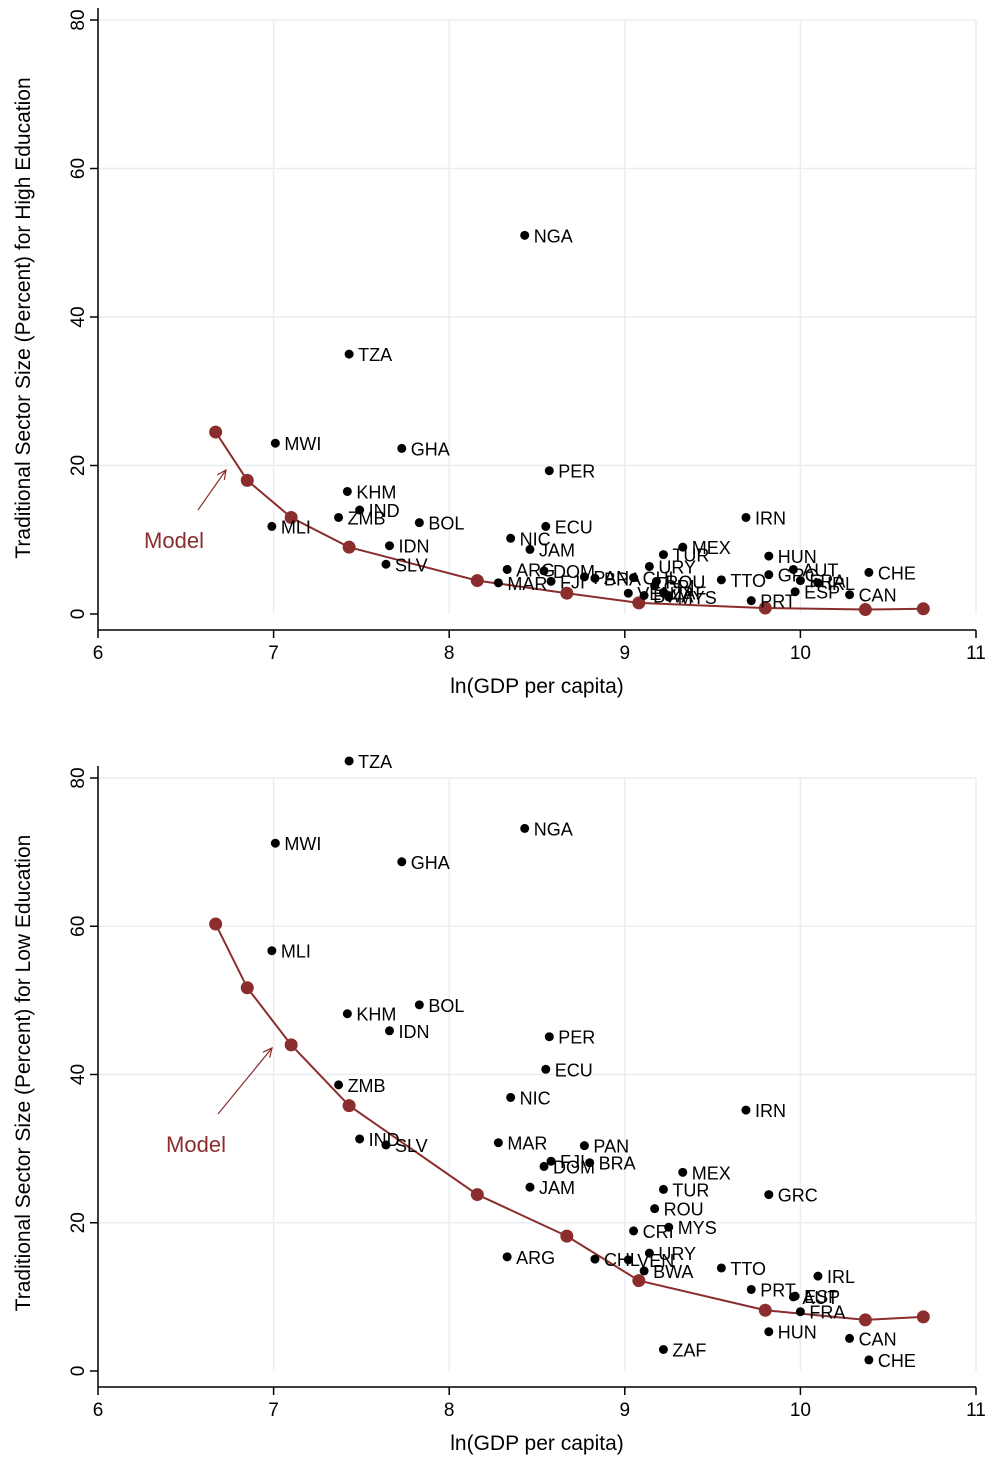  I want to click on country-point-arg, so click(507, 569).